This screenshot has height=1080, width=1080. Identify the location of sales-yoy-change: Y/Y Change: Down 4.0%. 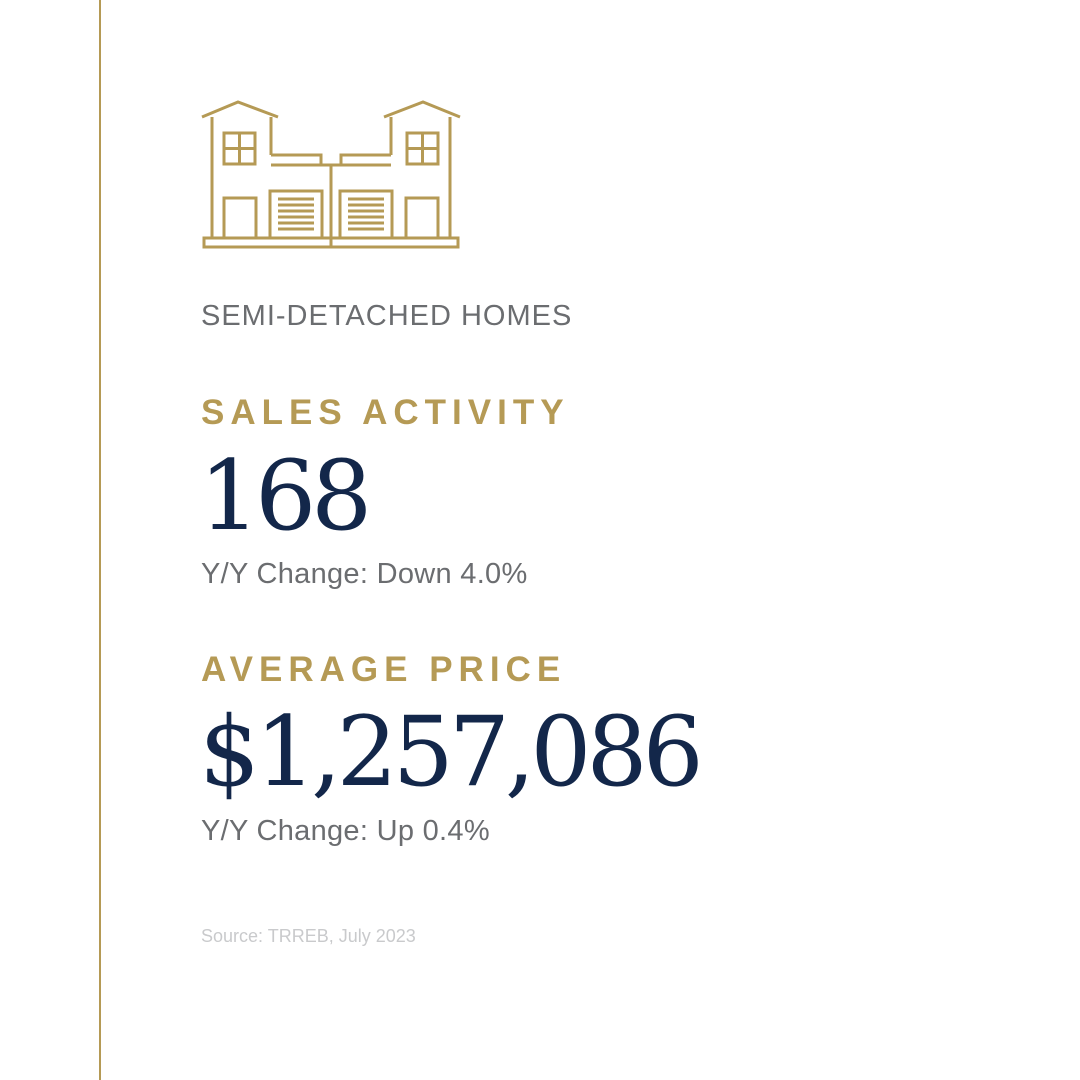
(364, 574).